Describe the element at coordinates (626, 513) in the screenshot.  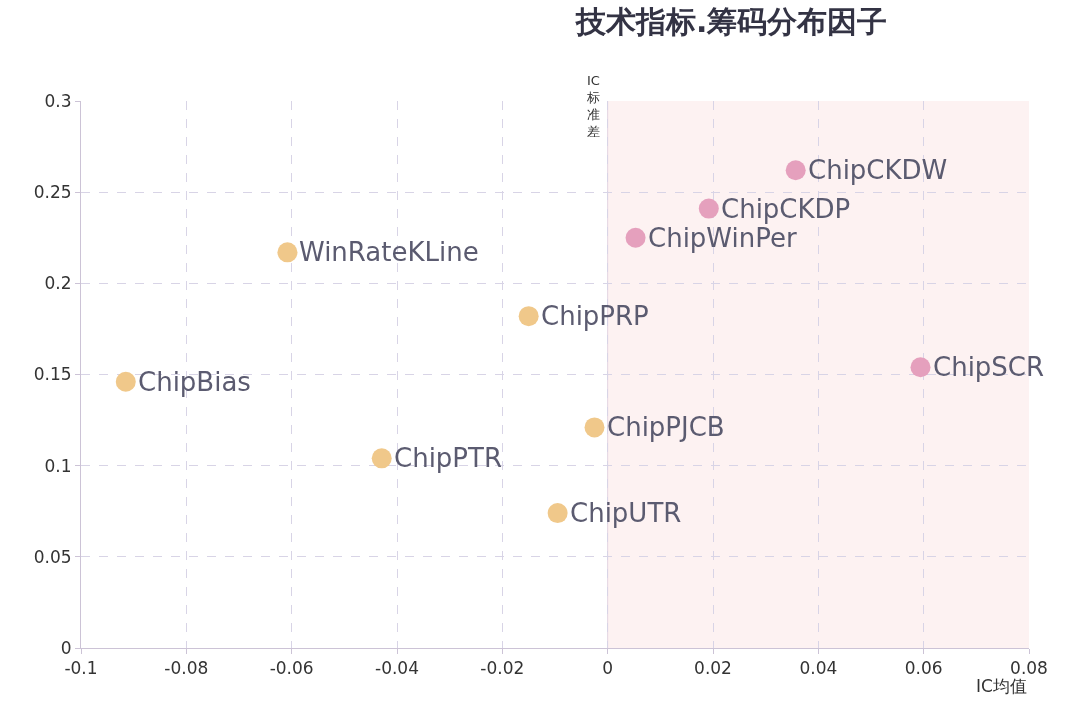
I see `annotation: ChipUTR` at that location.